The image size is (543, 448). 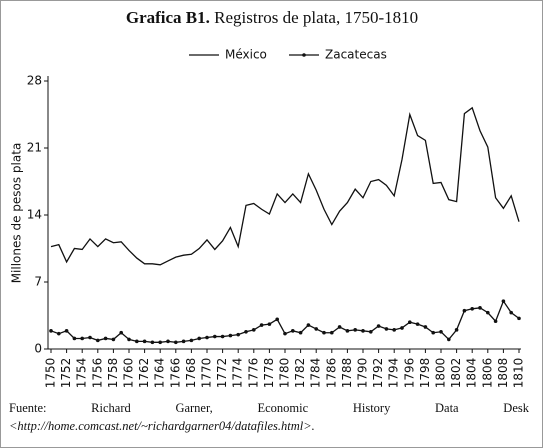 What do you see at coordinates (378, 373) in the screenshot?
I see `x-tick-label: 1792` at bounding box center [378, 373].